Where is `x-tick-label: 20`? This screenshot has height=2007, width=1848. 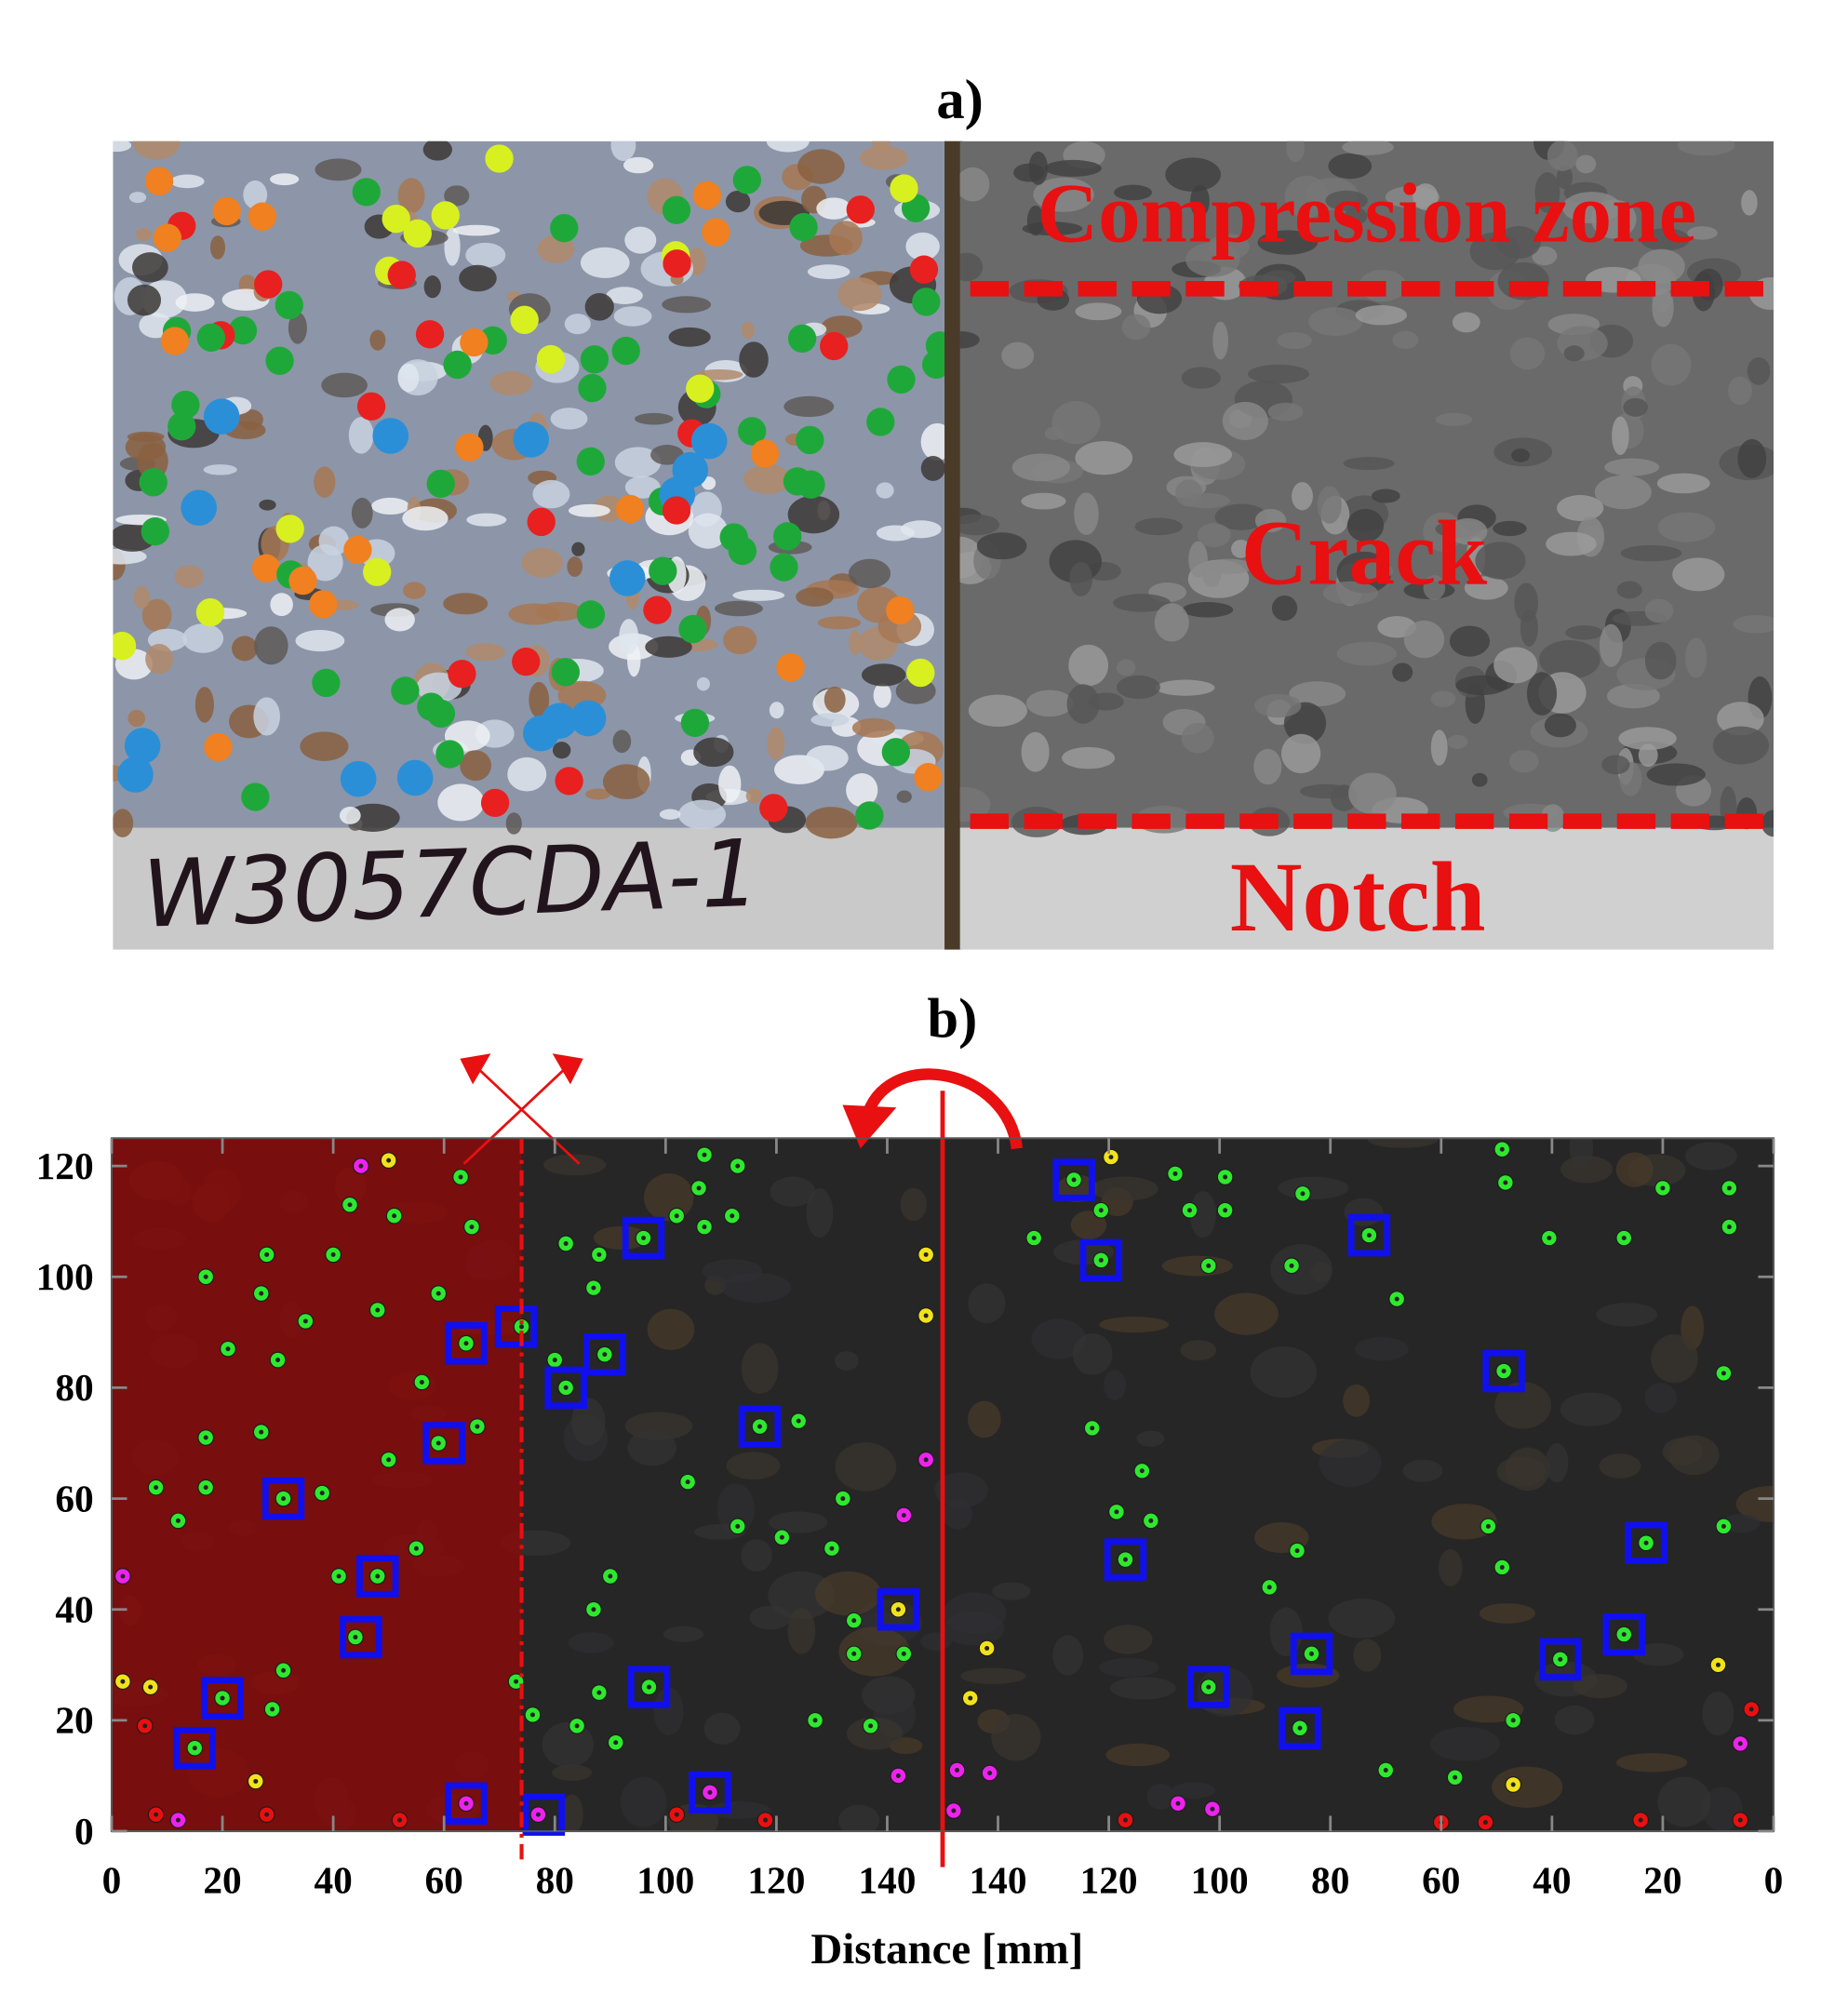
x-tick-label: 20 is located at coordinates (1662, 1879).